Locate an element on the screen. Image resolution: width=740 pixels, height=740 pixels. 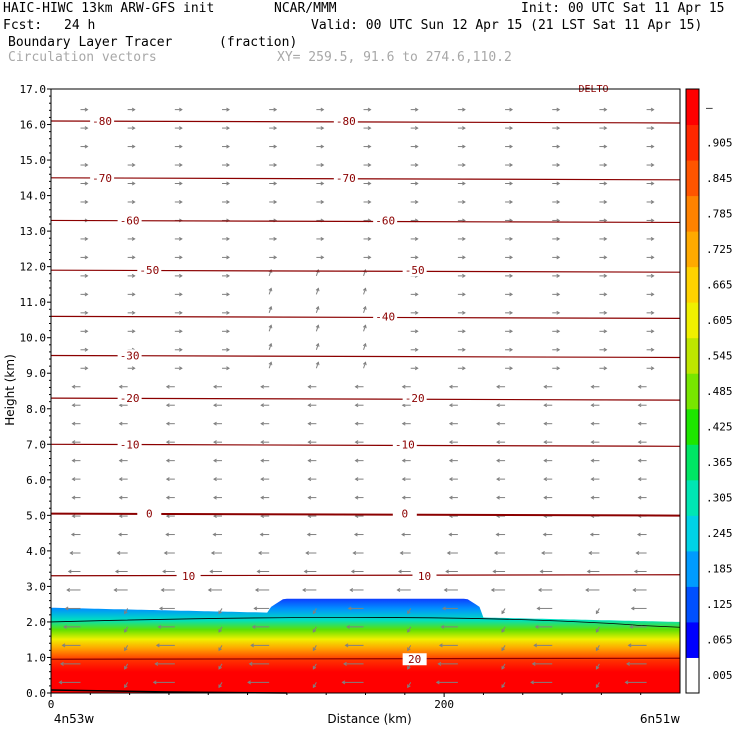
colorbar-label: .365 is located at coordinates (719, 462).